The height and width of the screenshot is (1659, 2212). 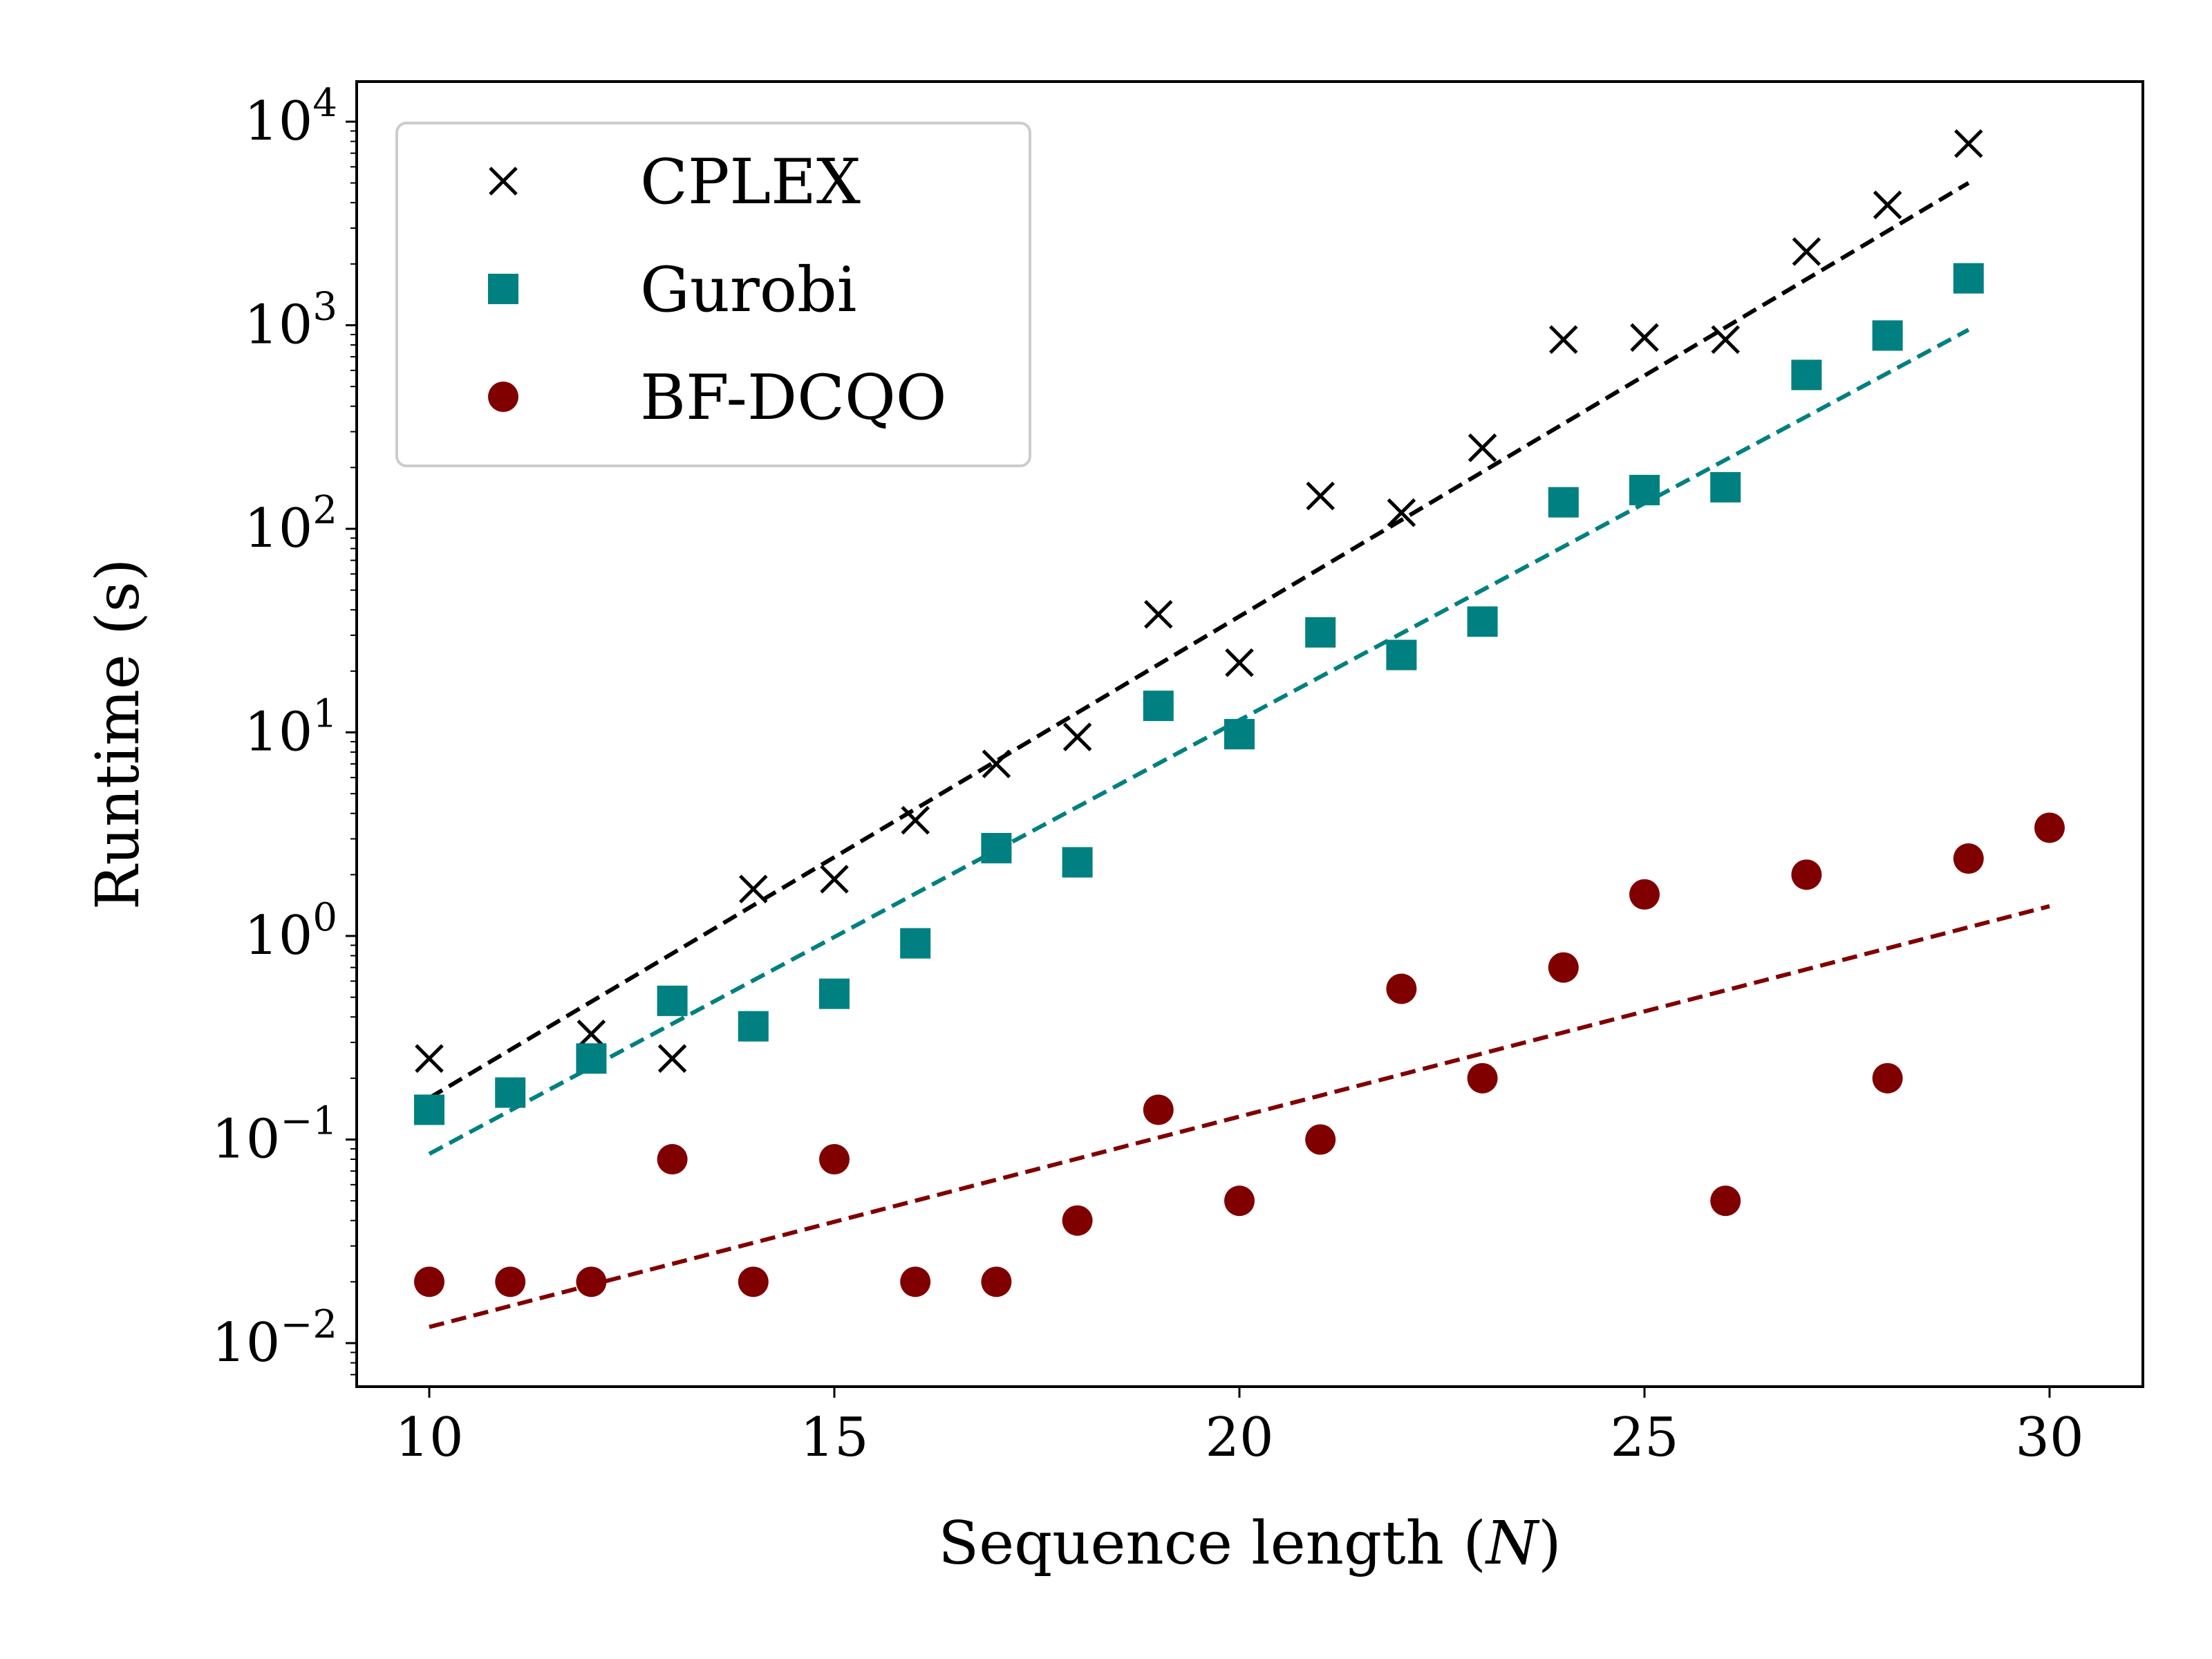 I want to click on legend-marker-gurobi, so click(x=503, y=289).